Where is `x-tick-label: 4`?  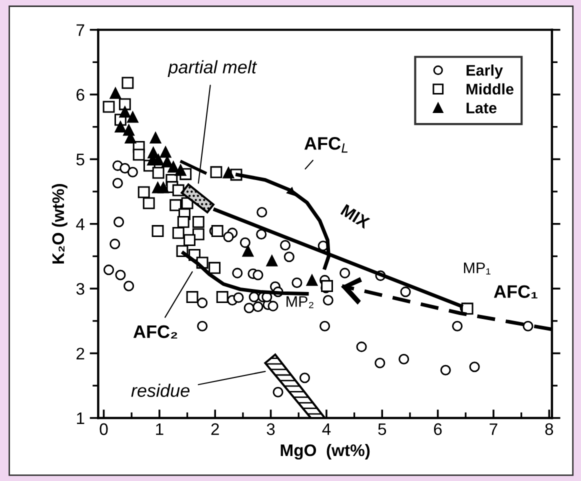 x-tick-label: 4 is located at coordinates (326, 429).